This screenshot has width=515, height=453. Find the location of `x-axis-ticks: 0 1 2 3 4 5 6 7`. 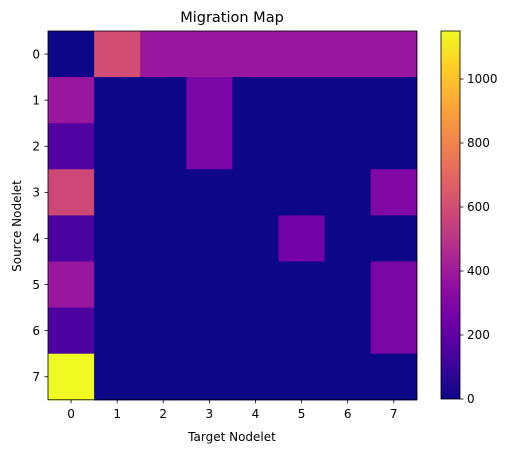

x-axis-ticks: 0 1 2 3 4 5 6 7 is located at coordinates (232, 410).